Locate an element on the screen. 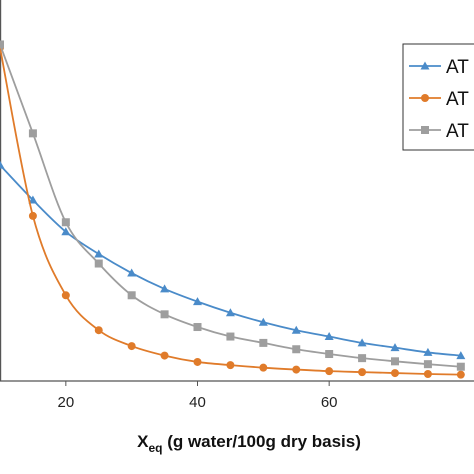 Image resolution: width=474 pixels, height=474 pixels. x-tick-label: 40 is located at coordinates (197, 402).